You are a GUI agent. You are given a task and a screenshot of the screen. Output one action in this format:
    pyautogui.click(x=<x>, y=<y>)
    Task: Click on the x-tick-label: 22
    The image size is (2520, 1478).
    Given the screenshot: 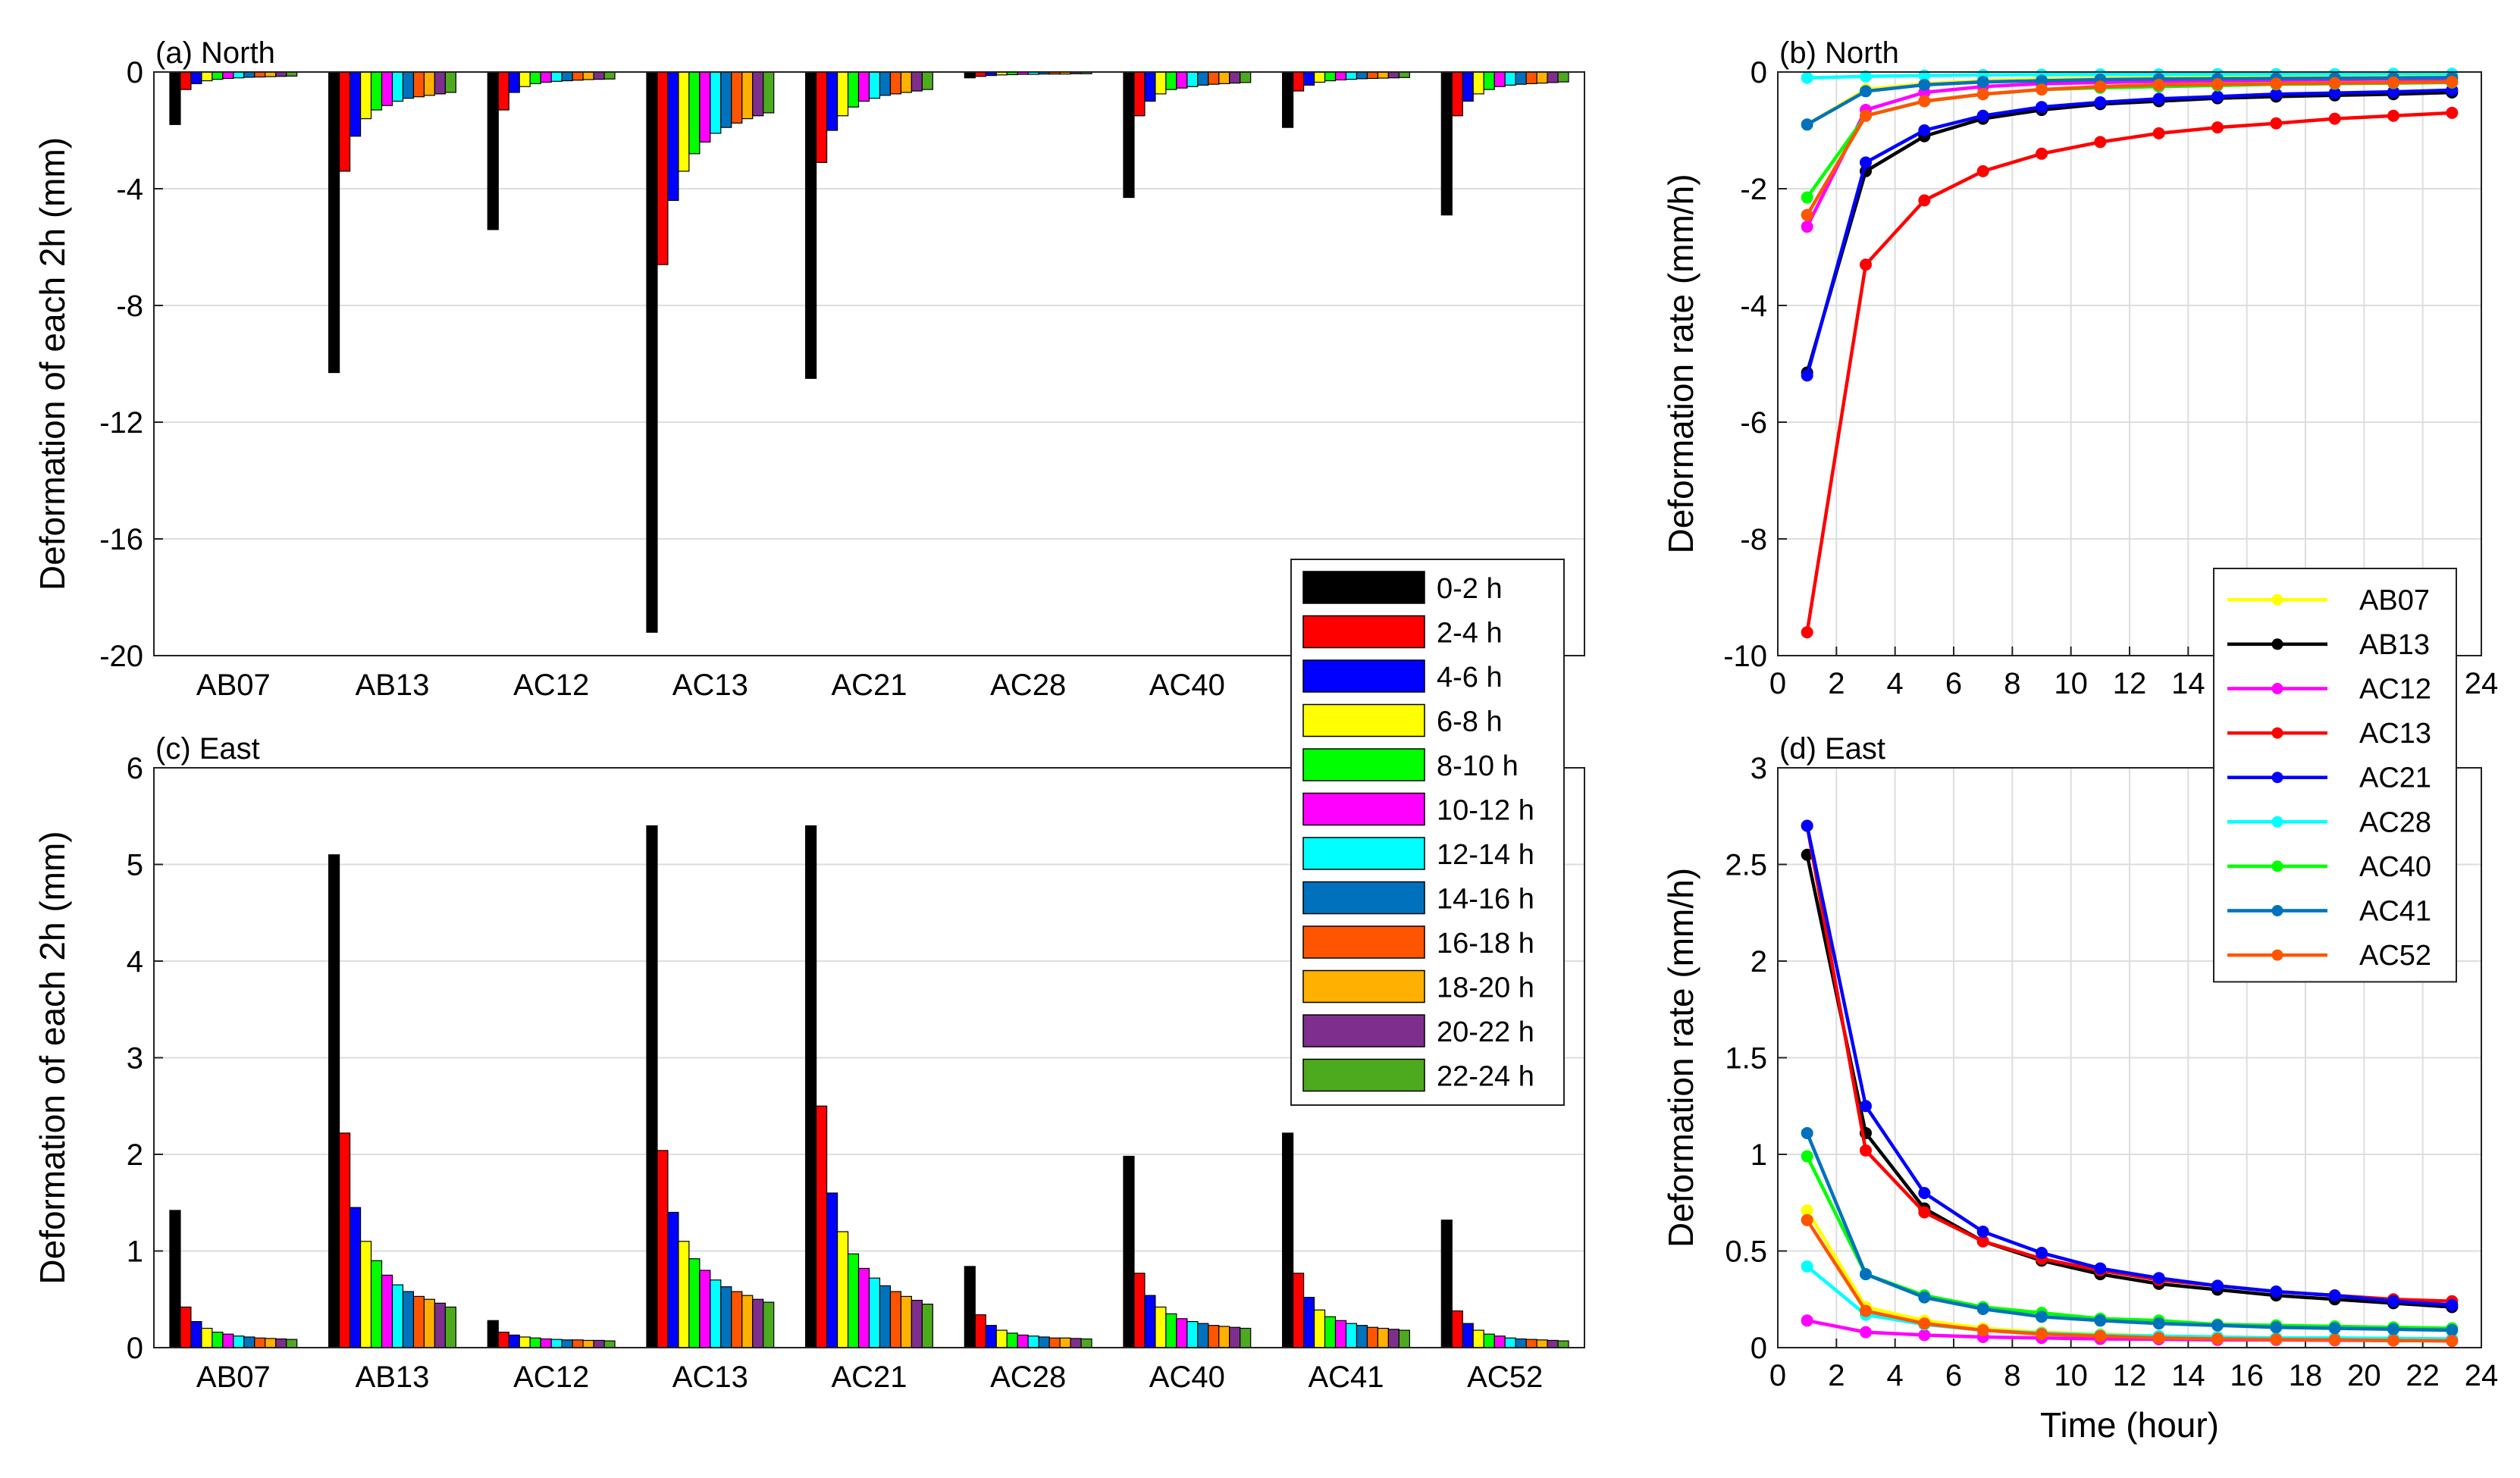 What is the action you would take?
    pyautogui.click(x=2423, y=1376)
    